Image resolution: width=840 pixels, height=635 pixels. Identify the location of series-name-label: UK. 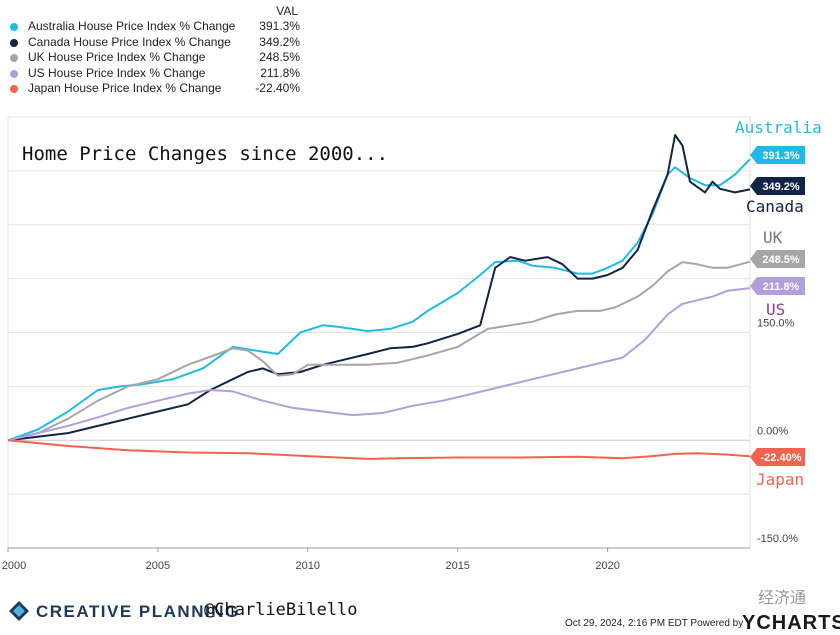
(773, 237).